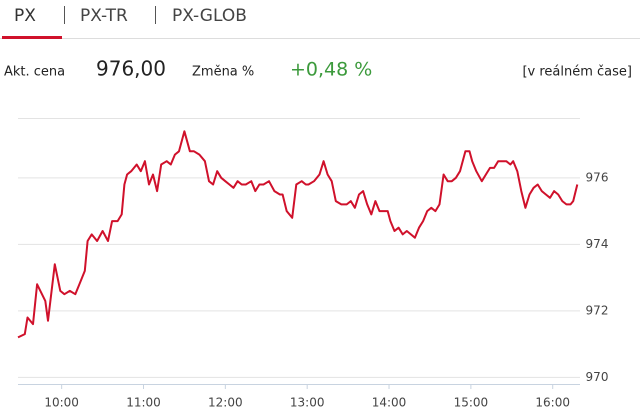  I want to click on x-tick-label: 11:00, so click(143, 403).